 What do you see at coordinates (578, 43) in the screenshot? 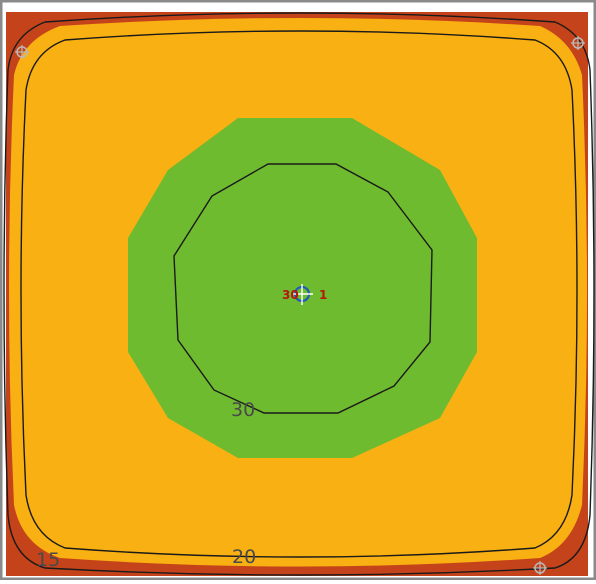
I see `corner-marker-top-right` at bounding box center [578, 43].